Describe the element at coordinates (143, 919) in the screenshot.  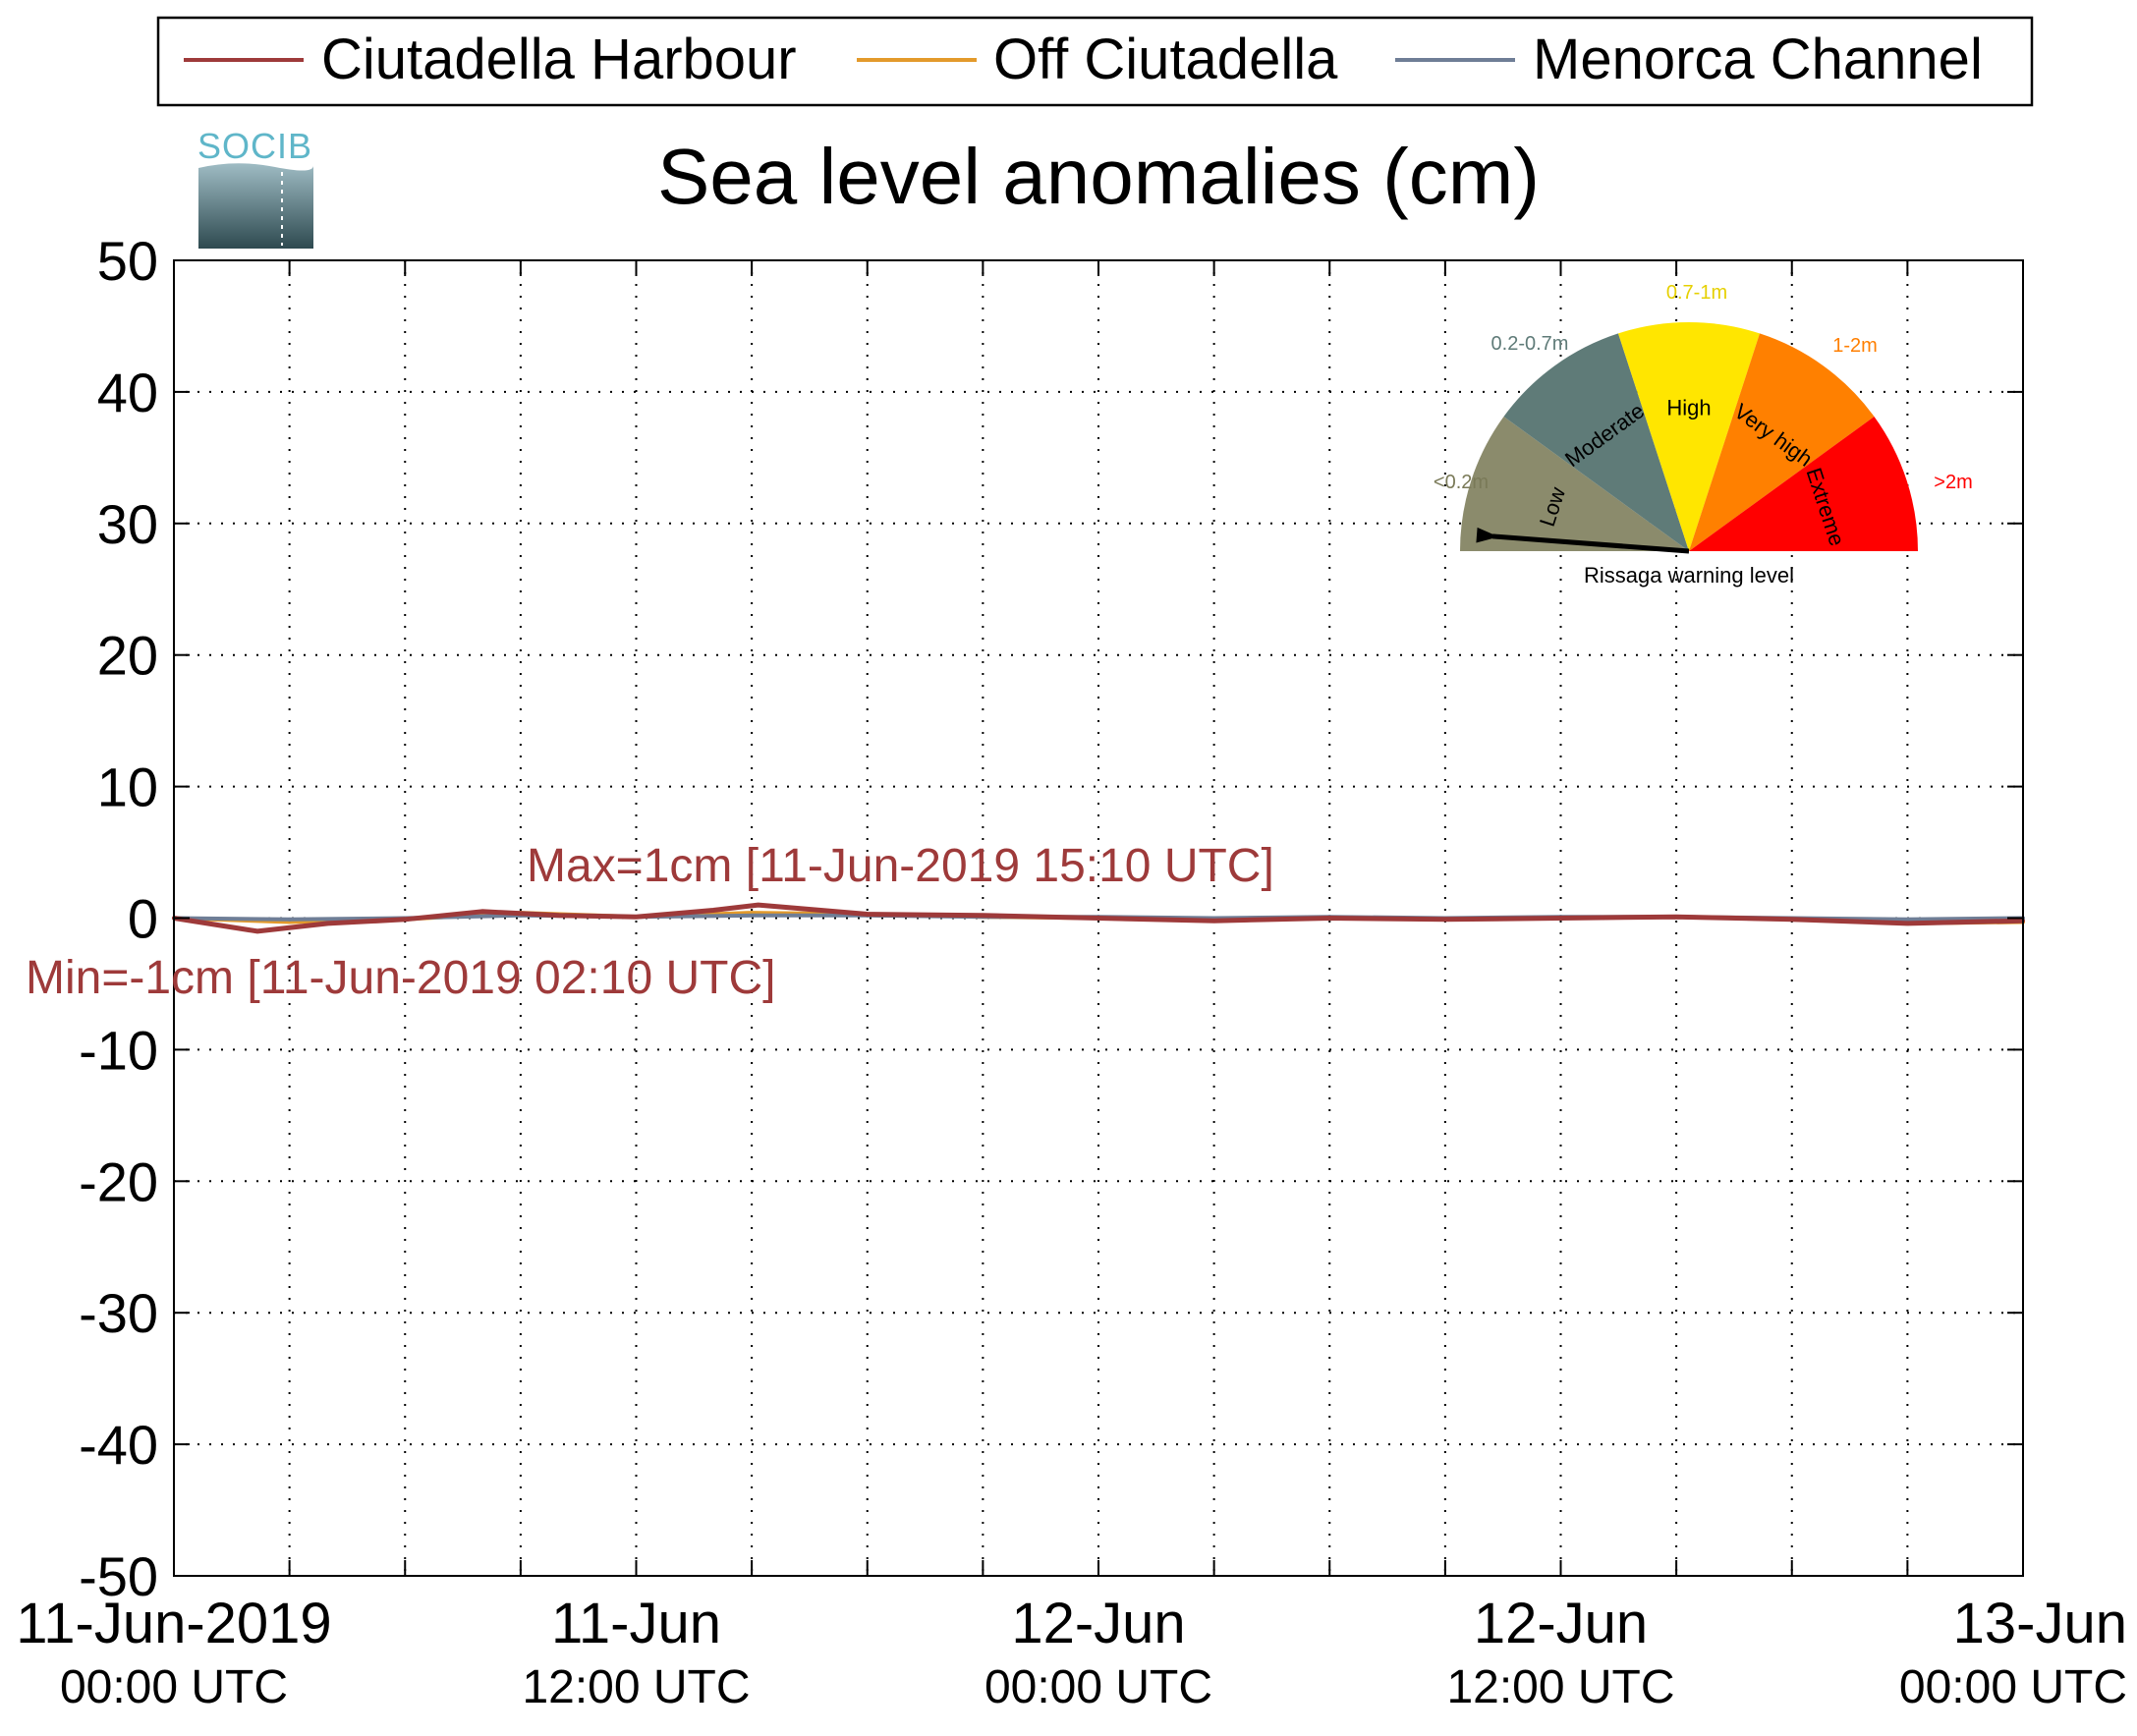
I see `y-tick-label: 0` at that location.